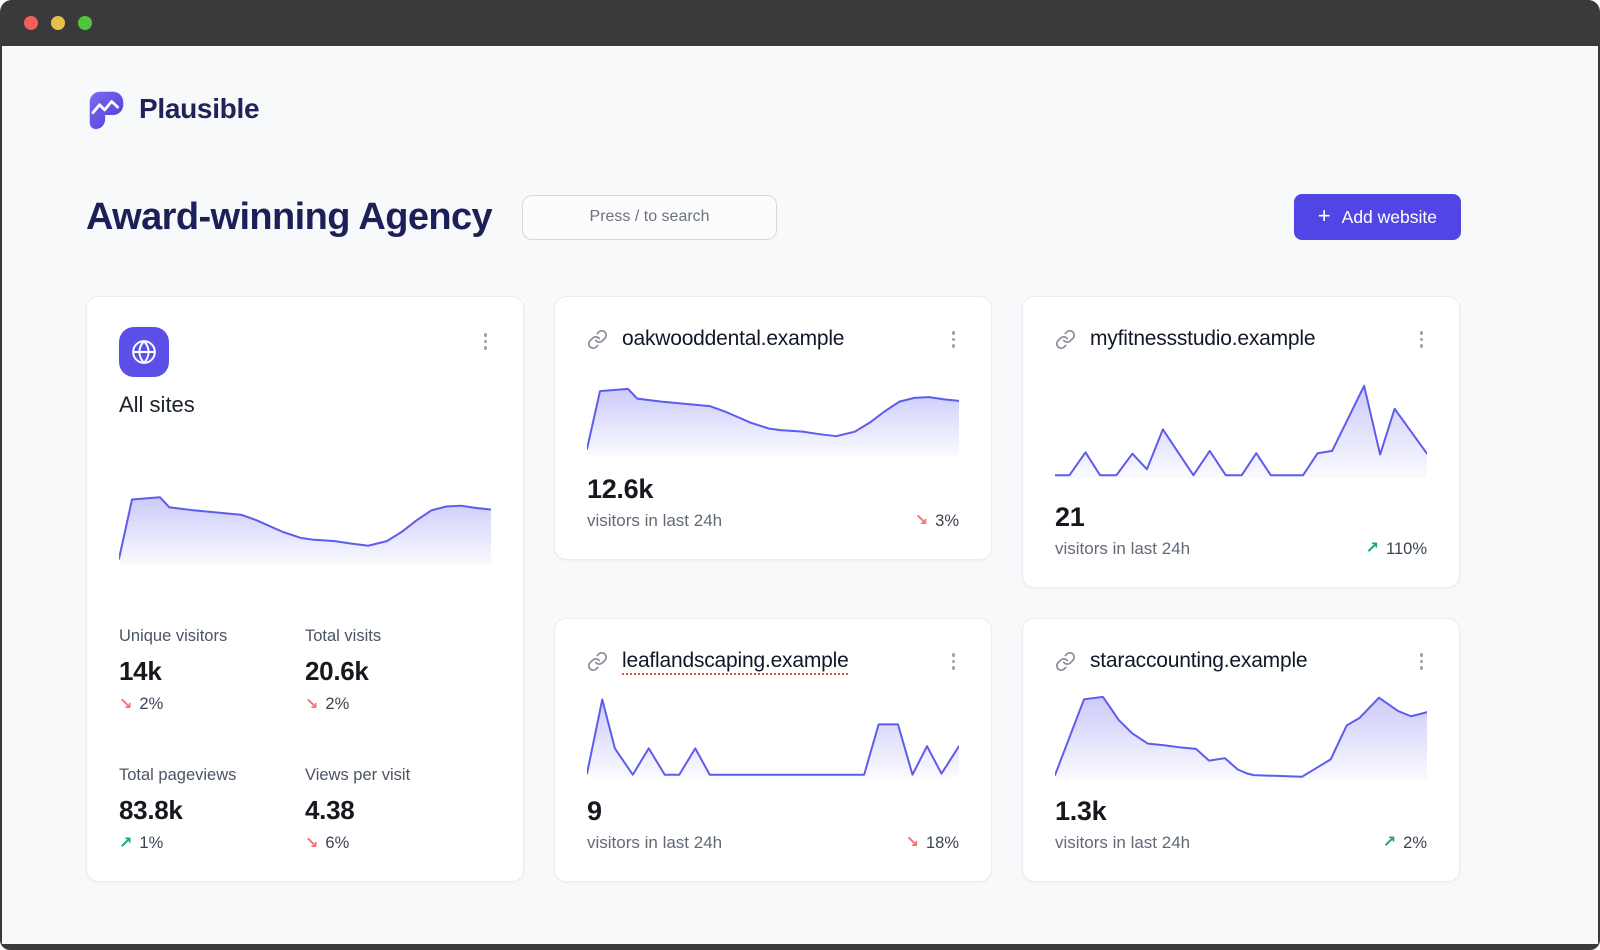 The height and width of the screenshot is (950, 1600). What do you see at coordinates (398, 670) in the screenshot?
I see `stat-block: Total visits 20.6k ↘ 2%` at bounding box center [398, 670].